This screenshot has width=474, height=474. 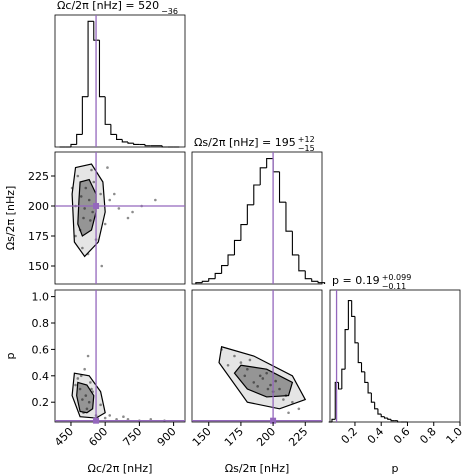 I want to click on x-axis-label: Ωs/2π [nHz], so click(x=257, y=468).